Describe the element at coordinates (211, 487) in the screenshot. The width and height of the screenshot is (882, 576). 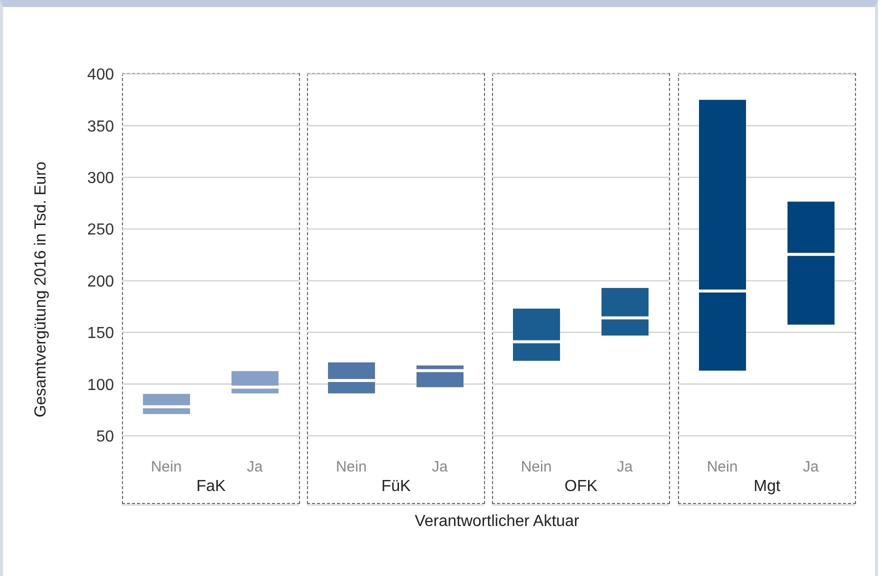
I see `text: FaK` at that location.